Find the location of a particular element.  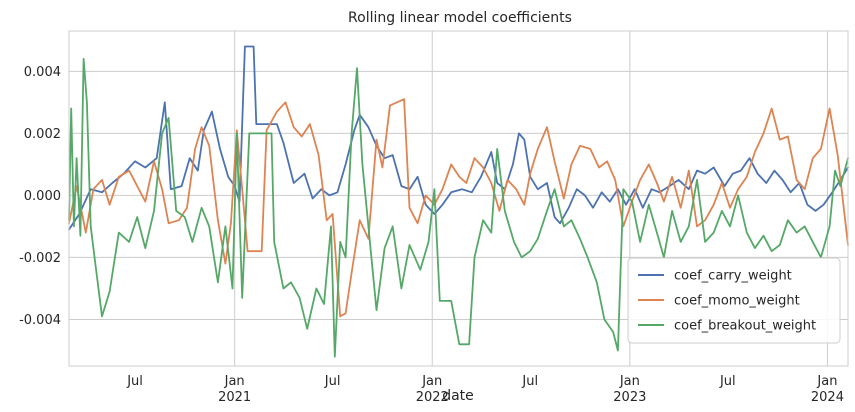

x-tick-year-label: 2021 is located at coordinates (234, 397).